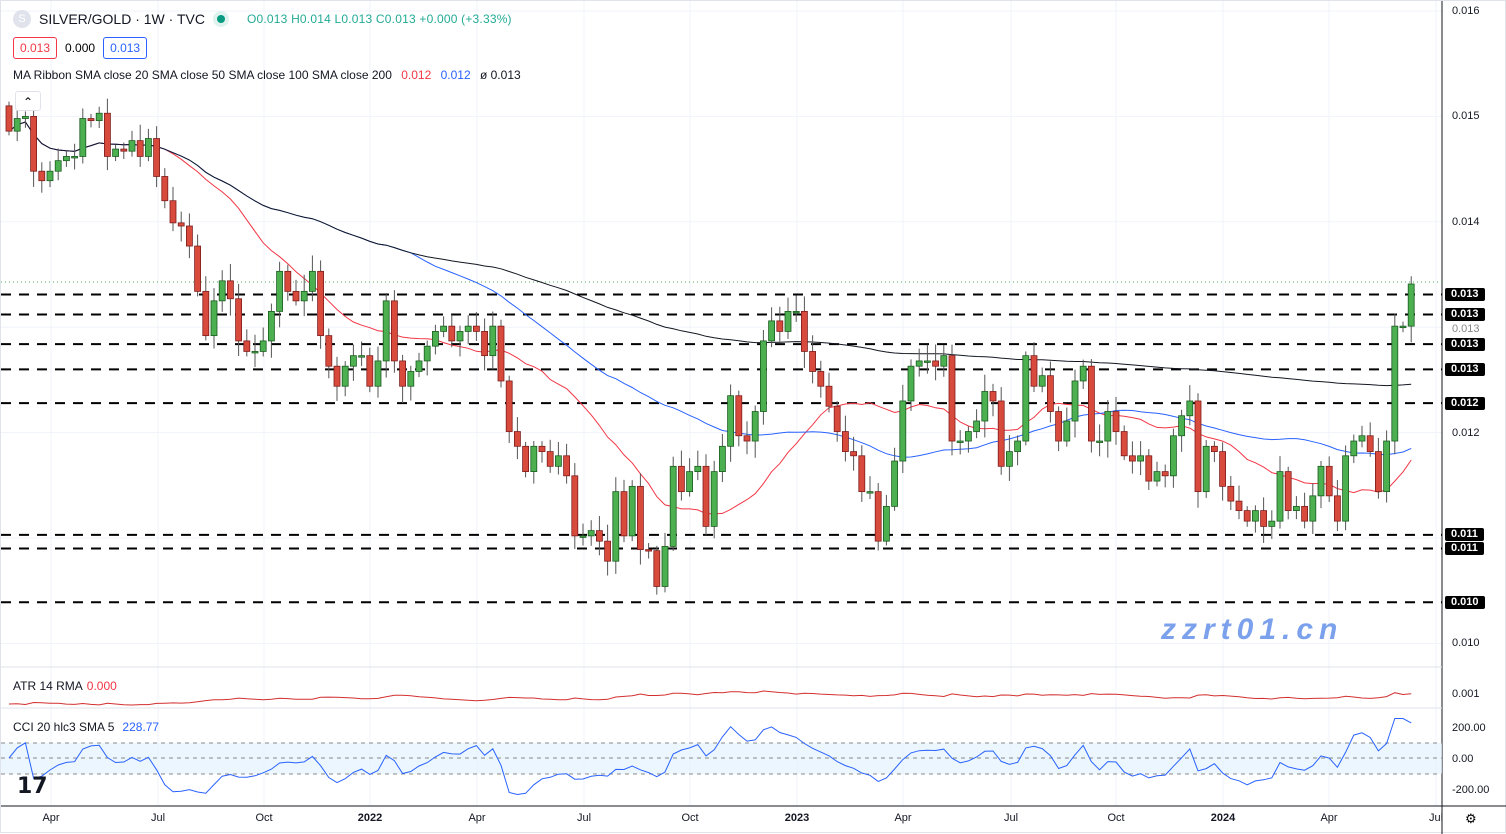 The height and width of the screenshot is (834, 1506). What do you see at coordinates (1466, 329) in the screenshot?
I see `price-tick-label: 0.013` at bounding box center [1466, 329].